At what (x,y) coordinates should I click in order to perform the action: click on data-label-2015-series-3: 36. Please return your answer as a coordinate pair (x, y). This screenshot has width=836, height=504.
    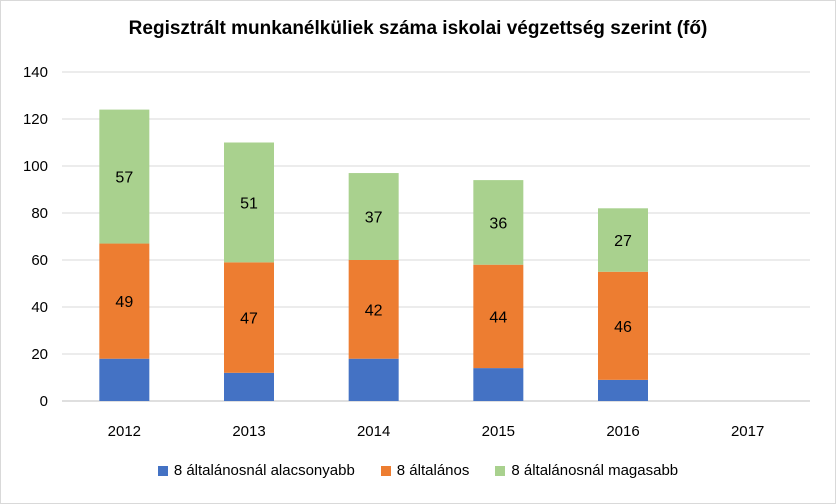
    Looking at the image, I should click on (498, 223).